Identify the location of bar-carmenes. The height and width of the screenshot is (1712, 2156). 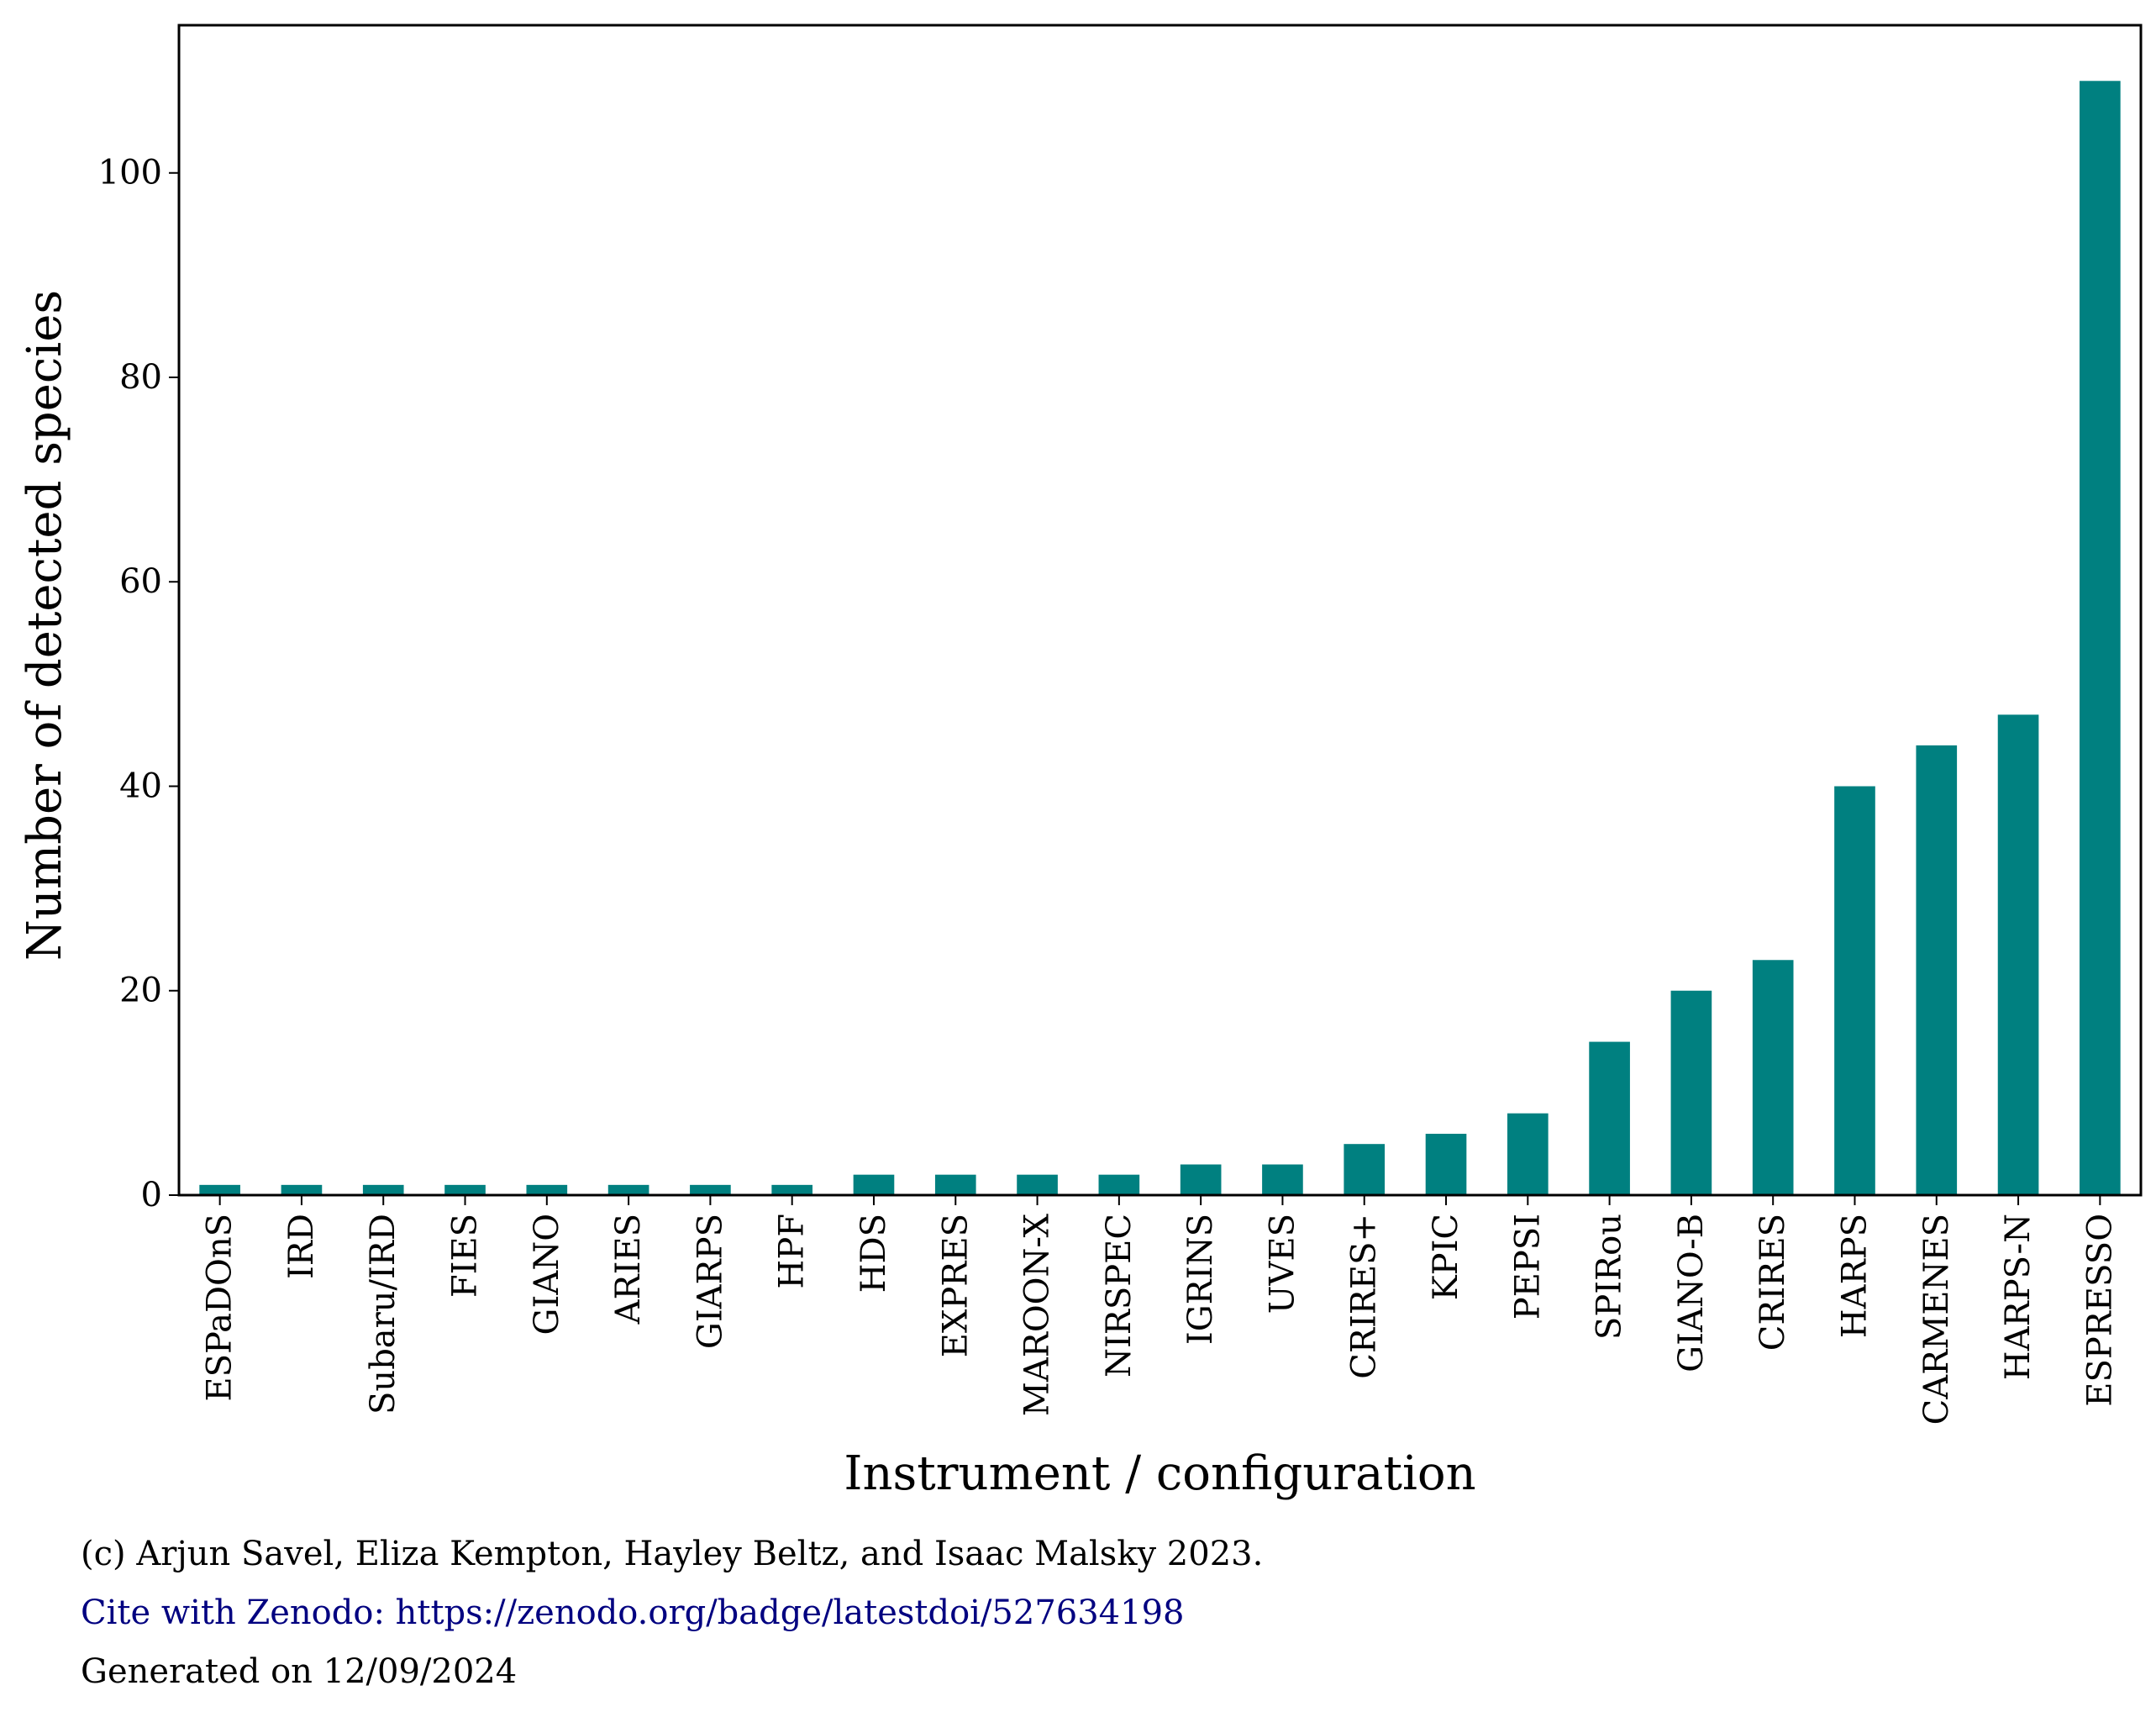
(1937, 970).